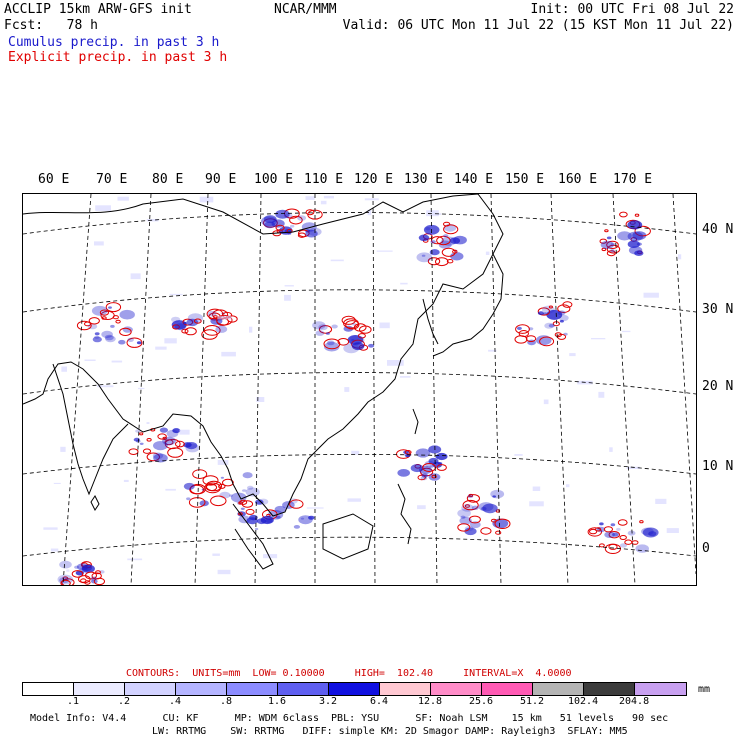 The image size is (740, 740). Describe the element at coordinates (51, 25) in the screenshot. I see `forecast-hour: Fcst: 78 h` at that location.